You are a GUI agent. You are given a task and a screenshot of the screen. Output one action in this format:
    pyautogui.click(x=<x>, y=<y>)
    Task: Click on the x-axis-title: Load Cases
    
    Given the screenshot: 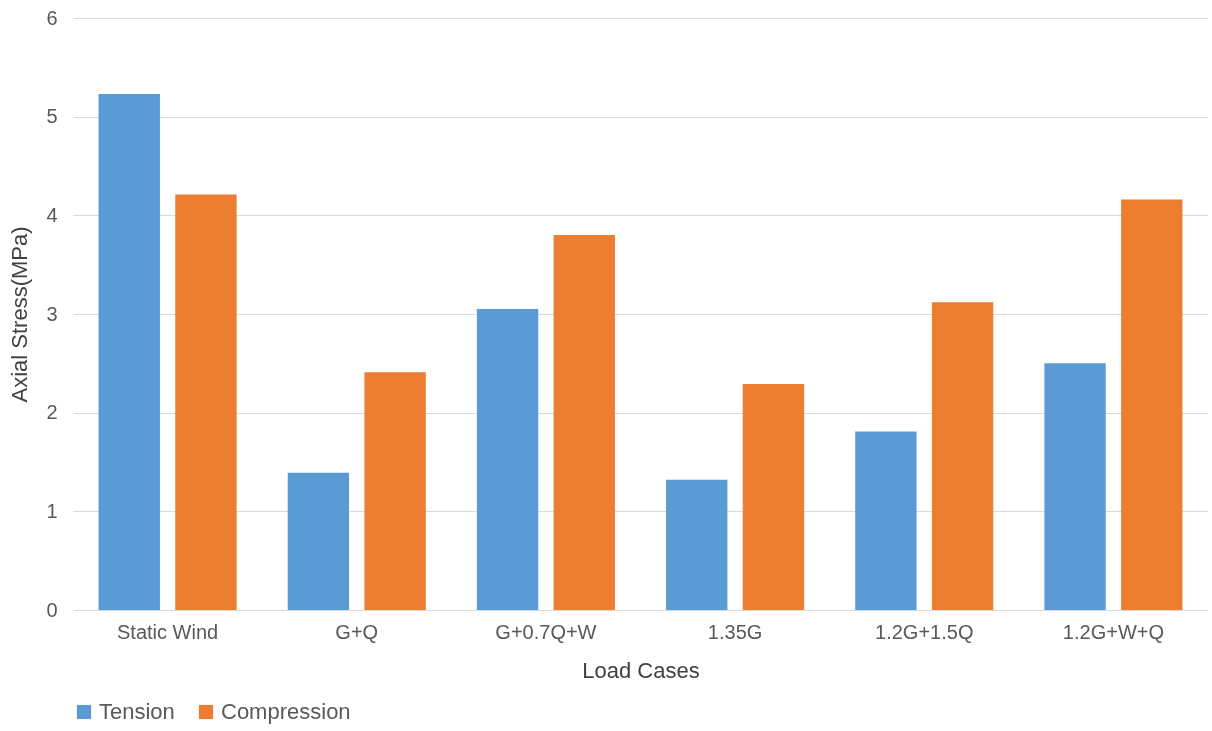 What is the action you would take?
    pyautogui.click(x=641, y=670)
    